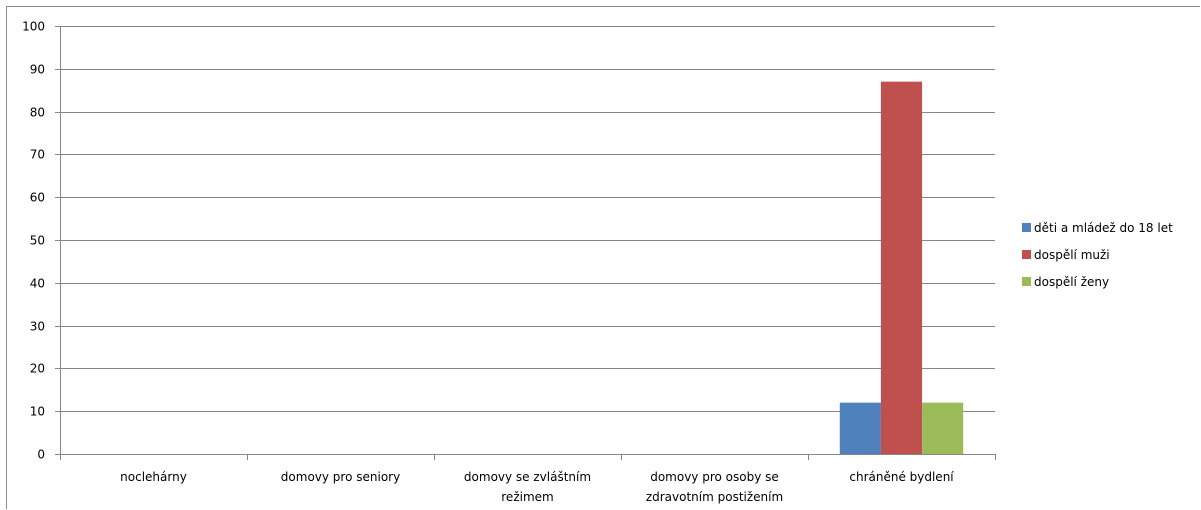 Image resolution: width=1201 pixels, height=510 pixels. I want to click on legend-label: dospělí muži, so click(1072, 255).